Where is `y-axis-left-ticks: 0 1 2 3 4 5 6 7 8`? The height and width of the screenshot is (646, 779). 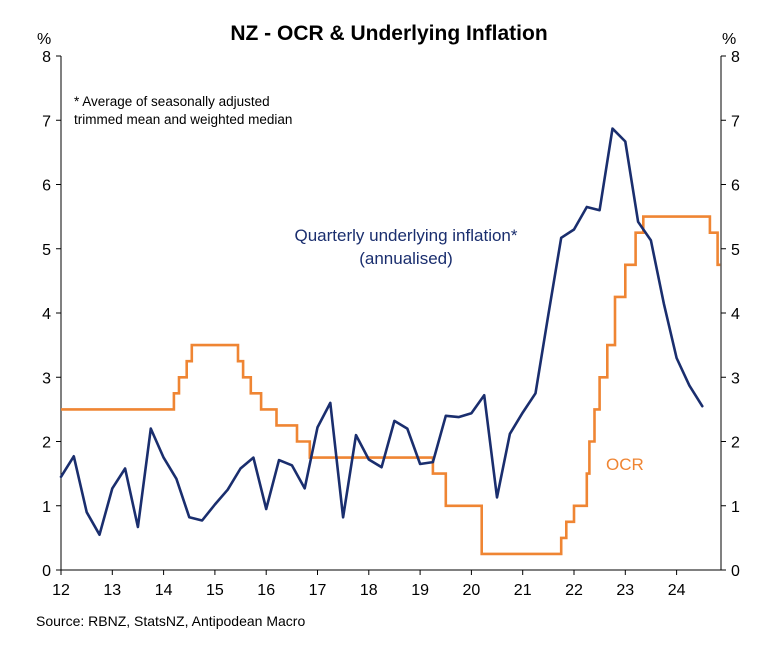
y-axis-left-ticks: 0 1 2 3 4 5 6 7 8 is located at coordinates (51, 314).